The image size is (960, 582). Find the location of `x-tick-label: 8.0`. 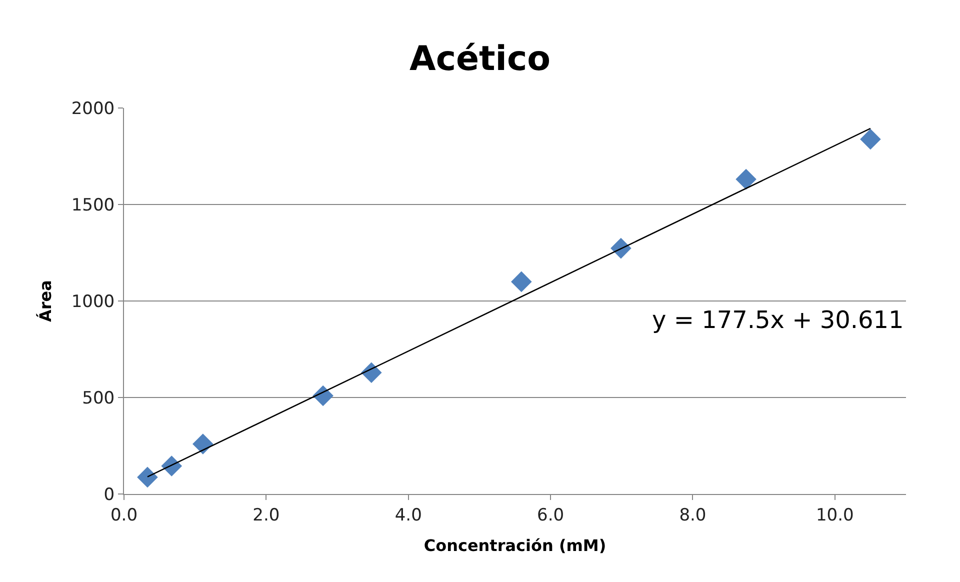

x-tick-label: 8.0 is located at coordinates (692, 515).